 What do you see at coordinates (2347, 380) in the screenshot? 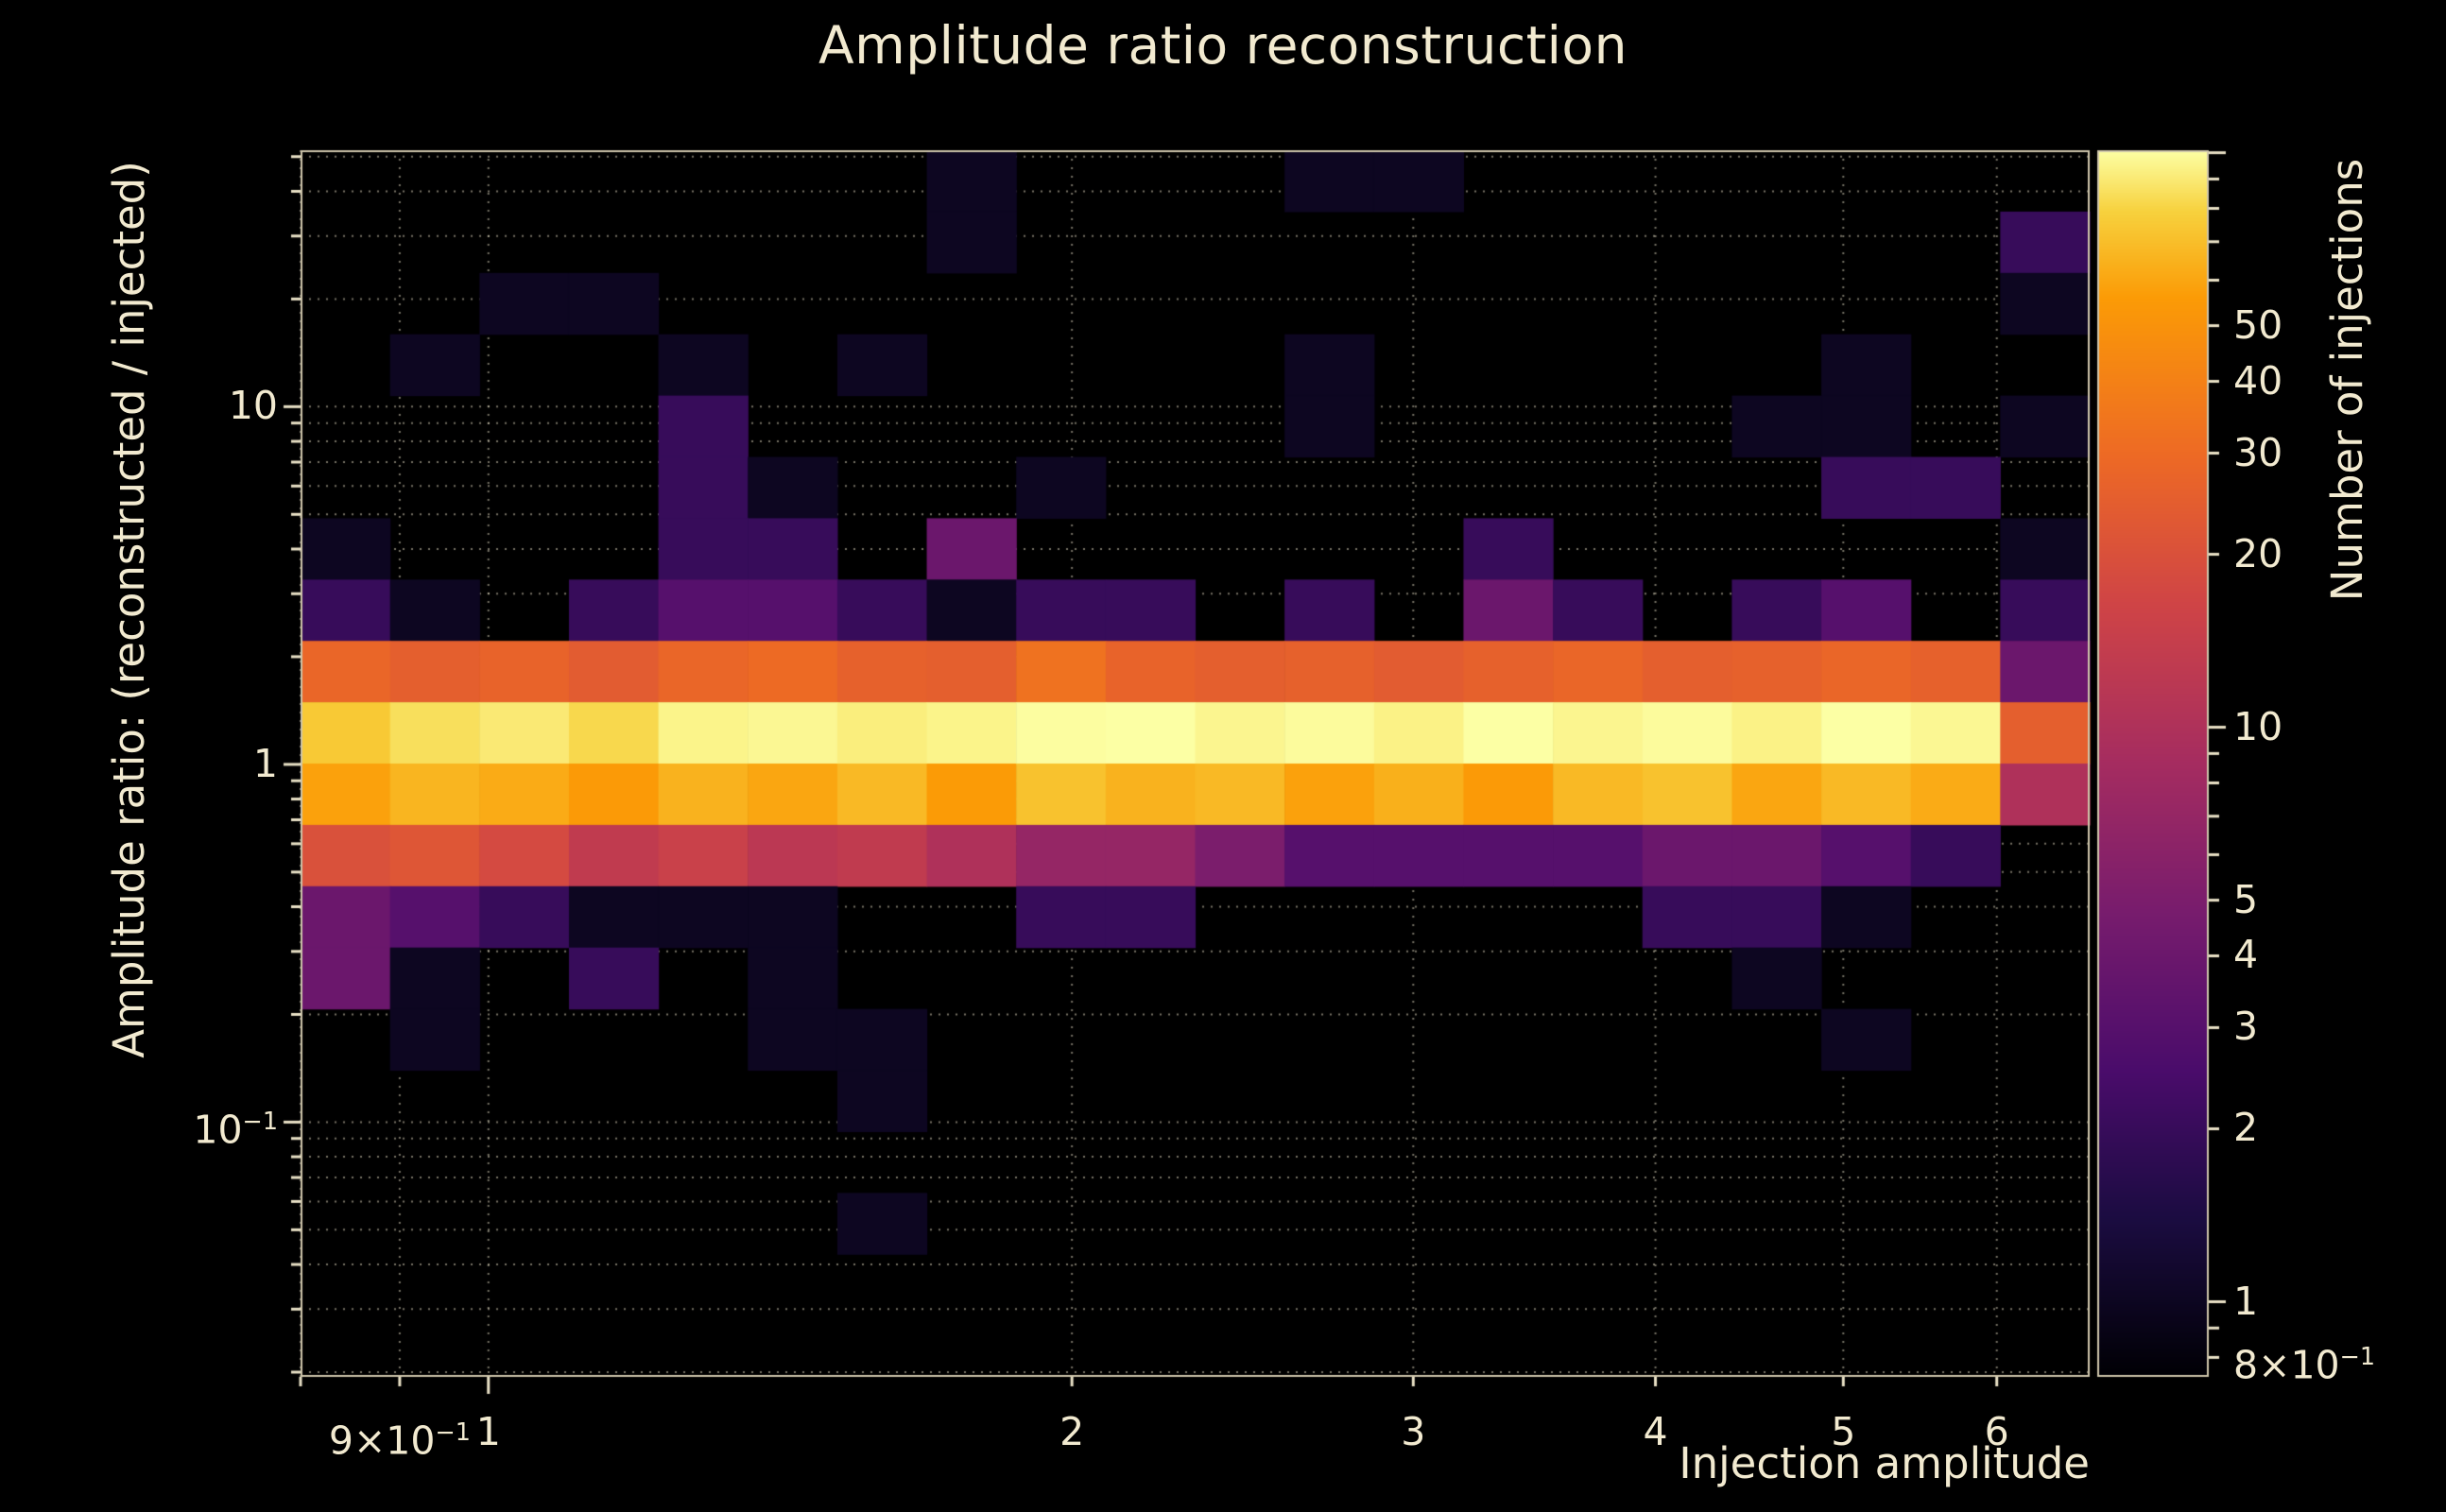
I see `colorbar-title: Number of injections` at bounding box center [2347, 380].